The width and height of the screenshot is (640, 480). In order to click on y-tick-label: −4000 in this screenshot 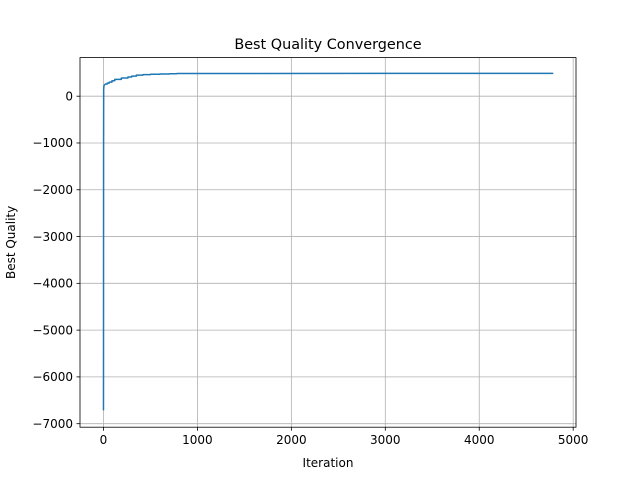, I will do `click(52, 284)`.